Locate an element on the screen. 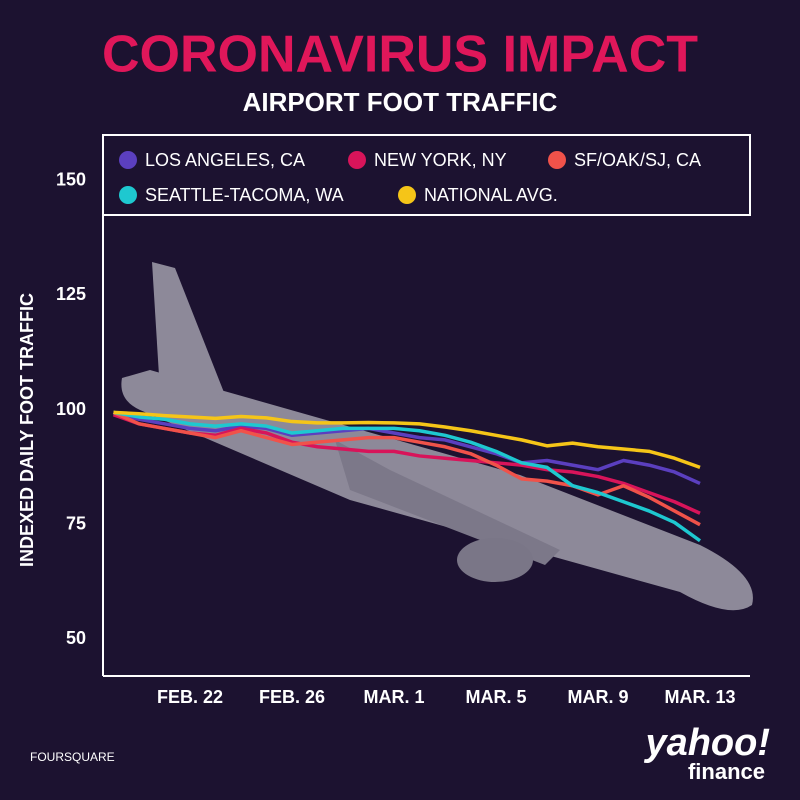 The image size is (800, 800). x-tick-label: MAR. 13 is located at coordinates (699, 697).